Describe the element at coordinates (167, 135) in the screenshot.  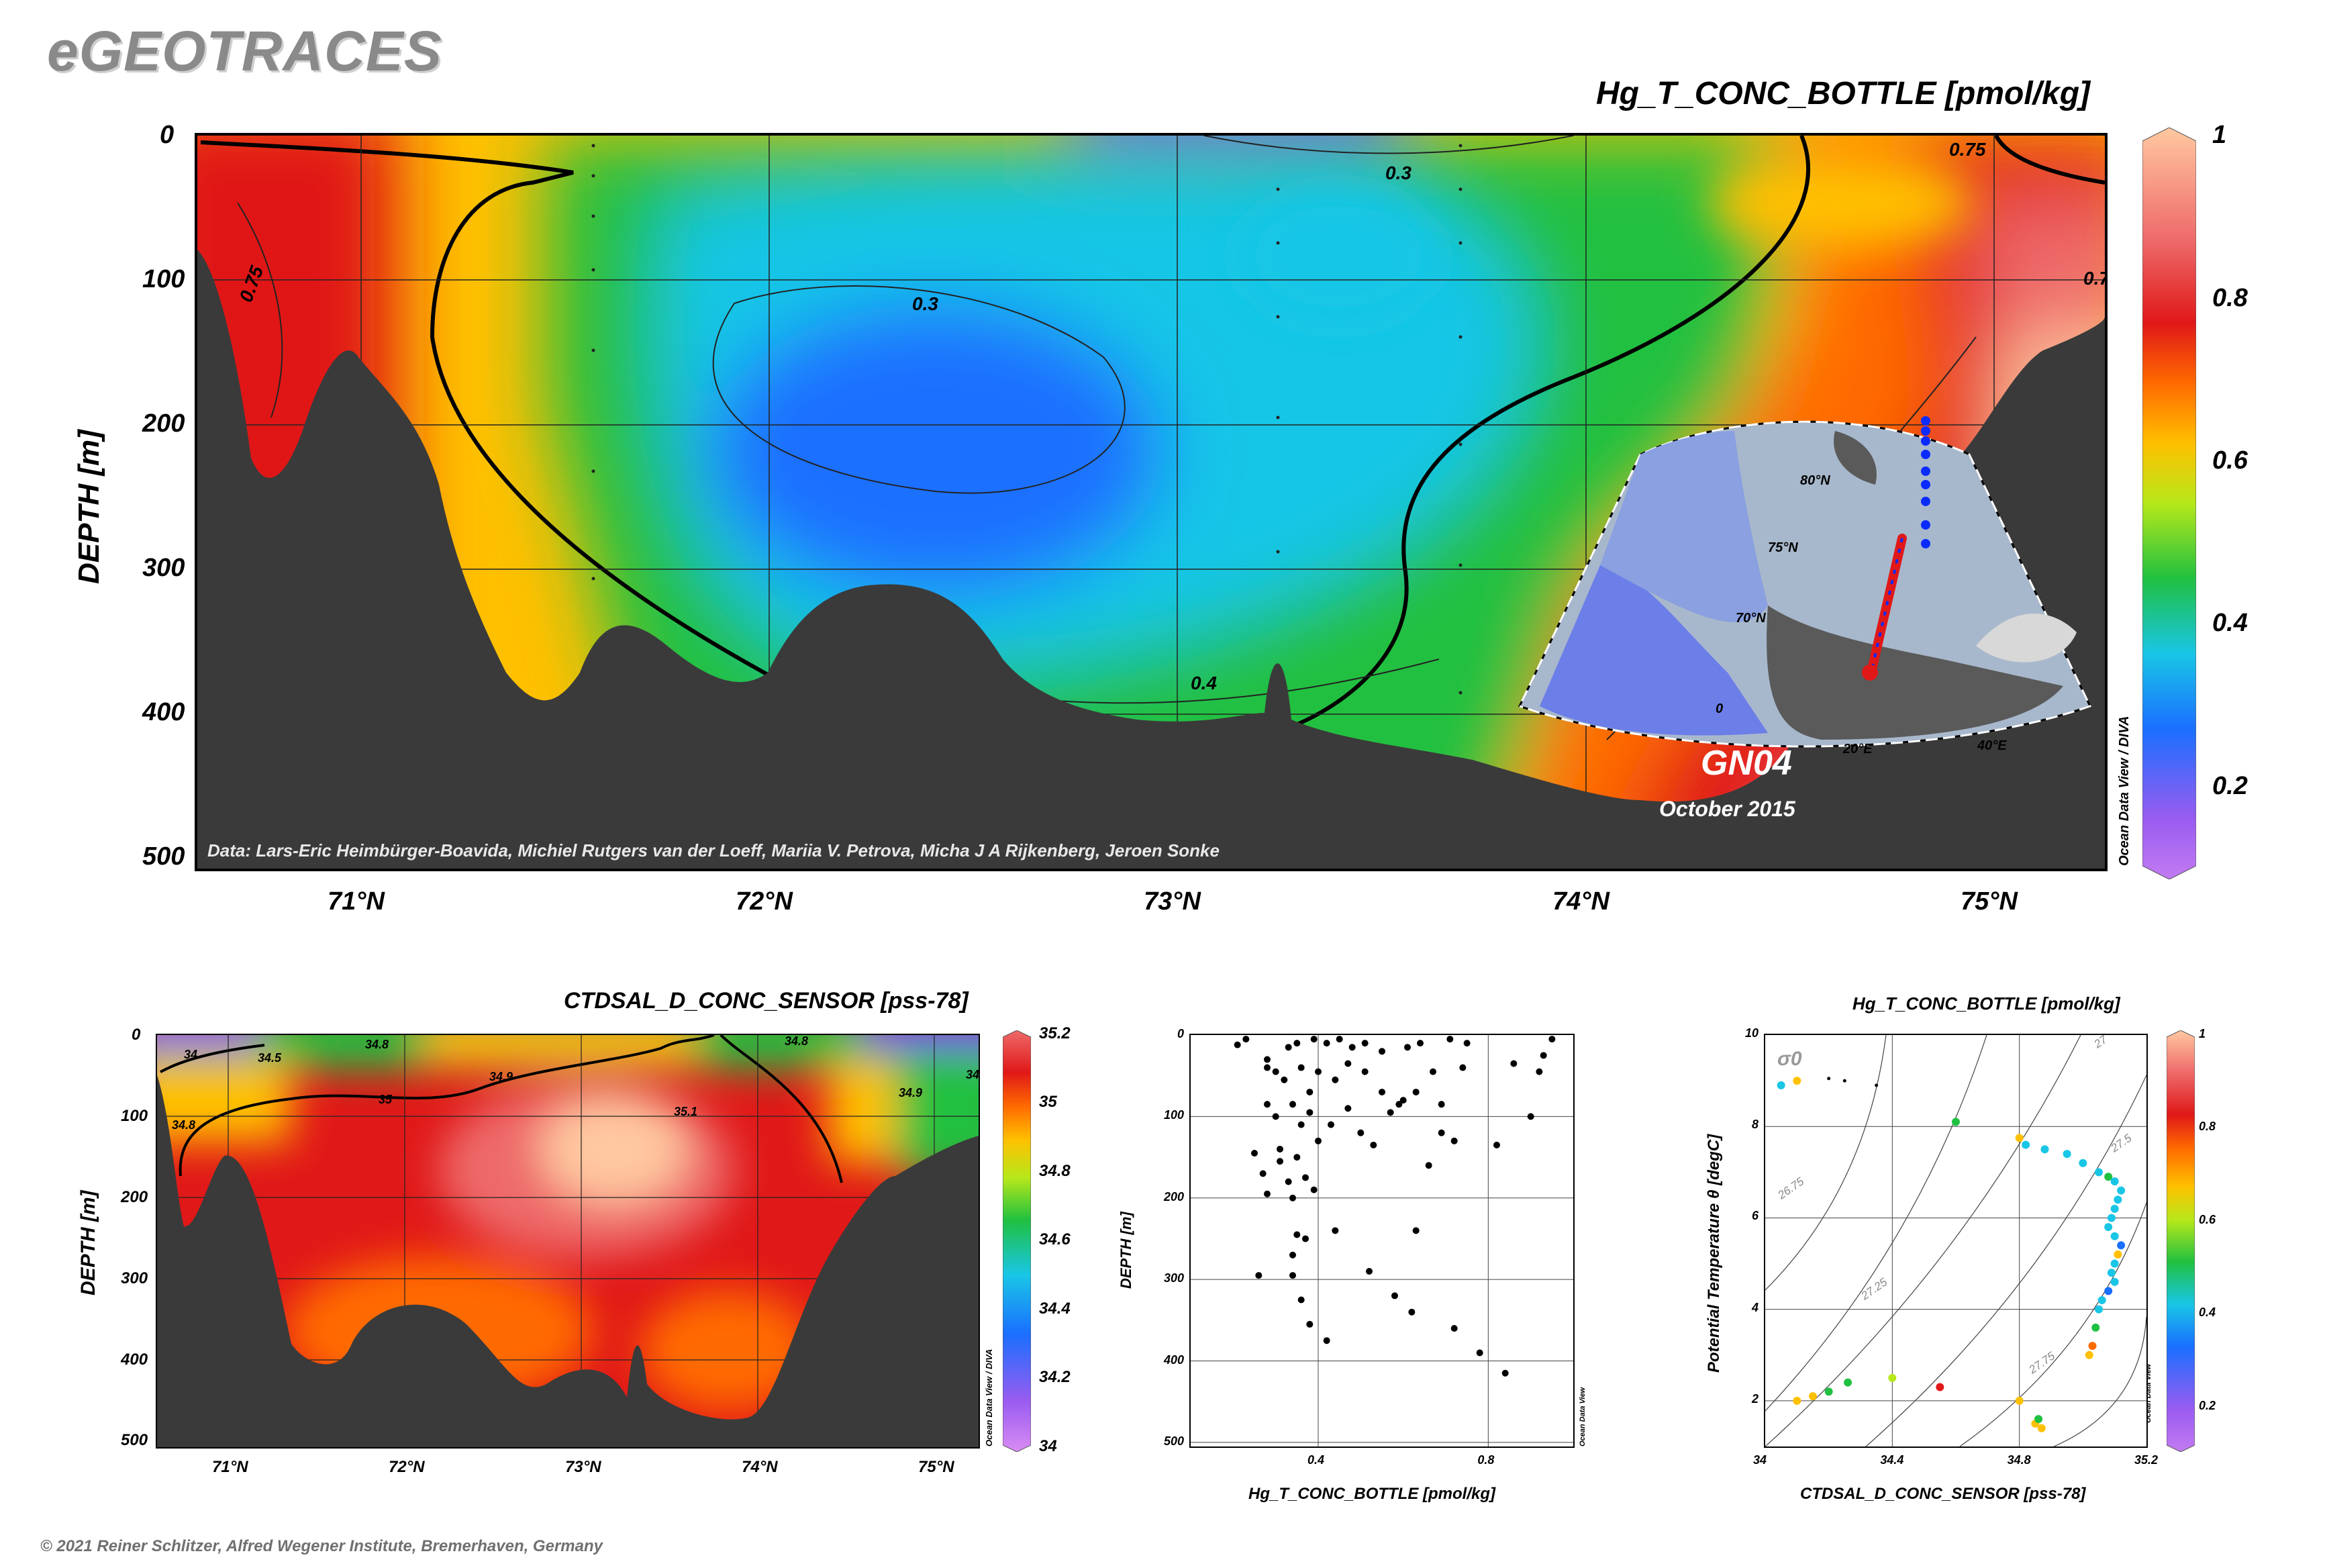
I see `main-ytick-label: 0` at that location.